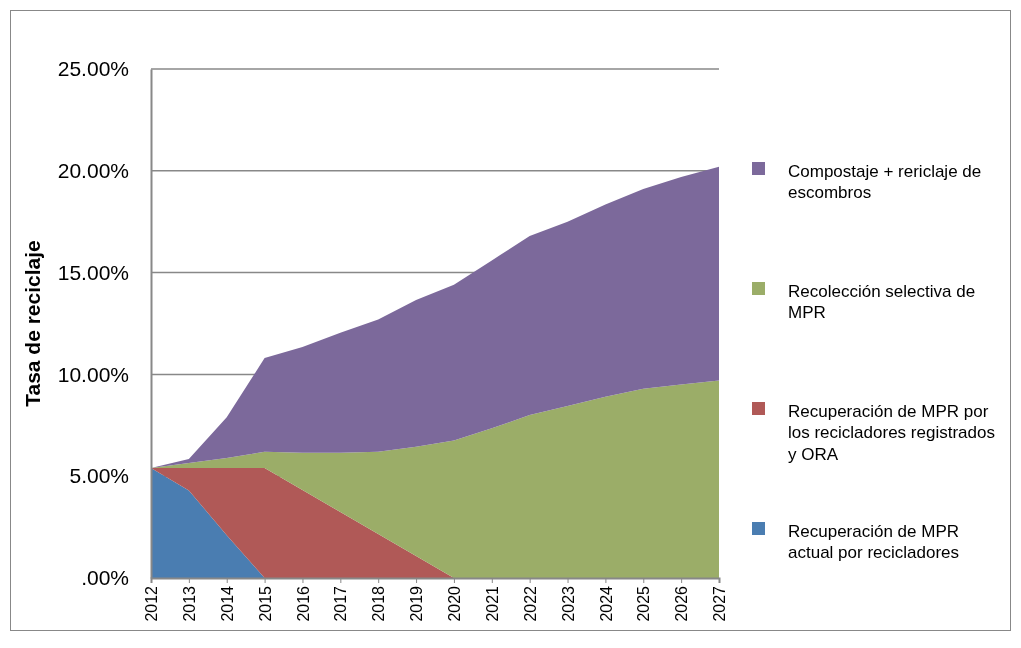 The image size is (1021, 648). I want to click on x-tick-label: 2026, so click(682, 603).